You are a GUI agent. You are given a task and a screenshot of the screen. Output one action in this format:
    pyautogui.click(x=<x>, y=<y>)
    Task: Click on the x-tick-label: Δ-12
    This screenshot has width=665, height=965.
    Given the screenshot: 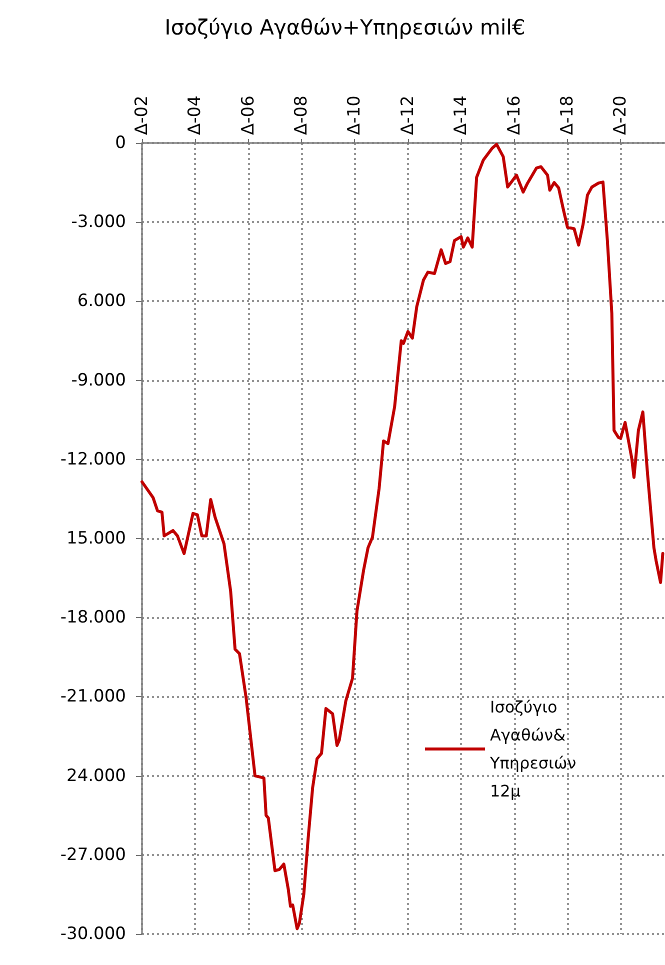 What is the action you would take?
    pyautogui.click(x=408, y=115)
    